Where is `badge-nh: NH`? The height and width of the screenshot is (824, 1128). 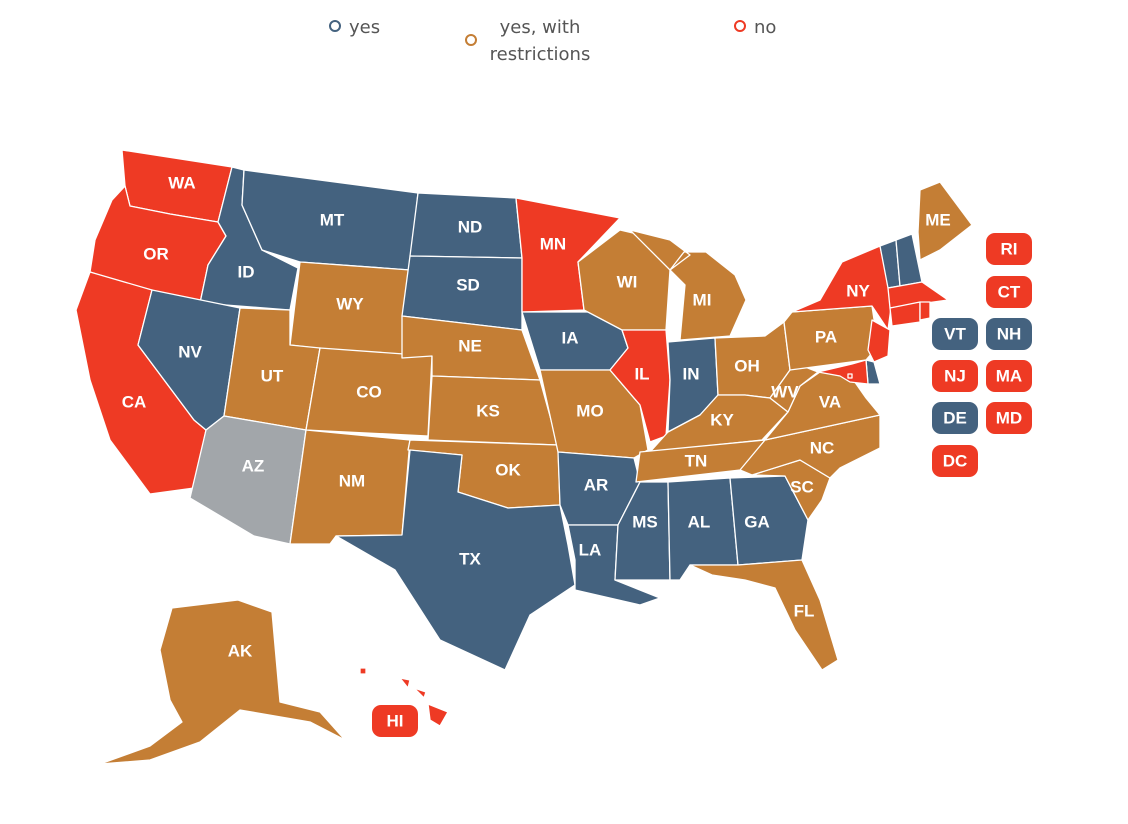 badge-nh: NH is located at coordinates (1009, 334).